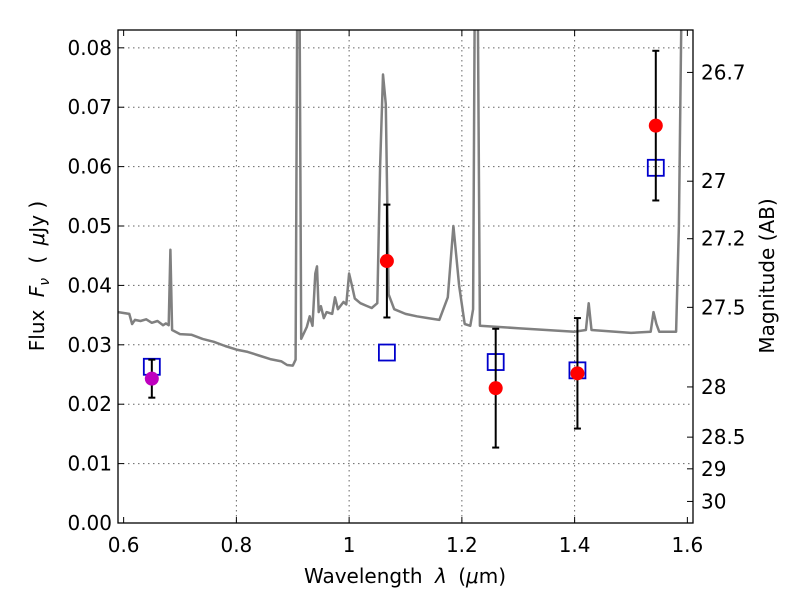 This screenshot has width=800, height=600. Describe the element at coordinates (236, 545) in the screenshot. I see `x-tick-label: 0.8` at that location.